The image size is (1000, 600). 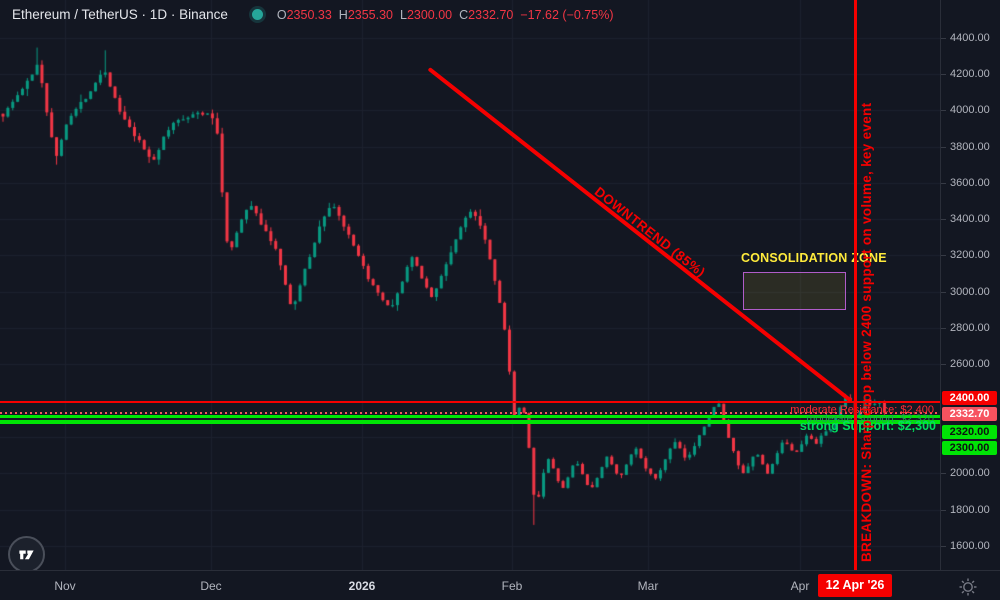 I want to click on high-label: H, so click(x=343, y=14).